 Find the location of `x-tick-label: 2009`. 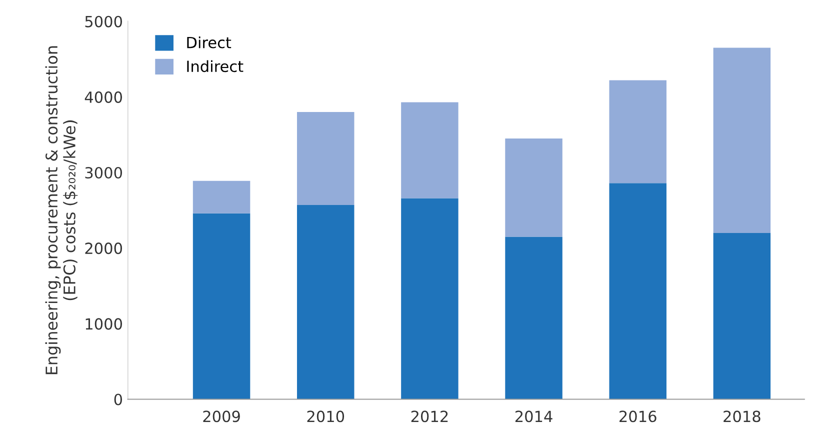

x-tick-label: 2009 is located at coordinates (221, 416).